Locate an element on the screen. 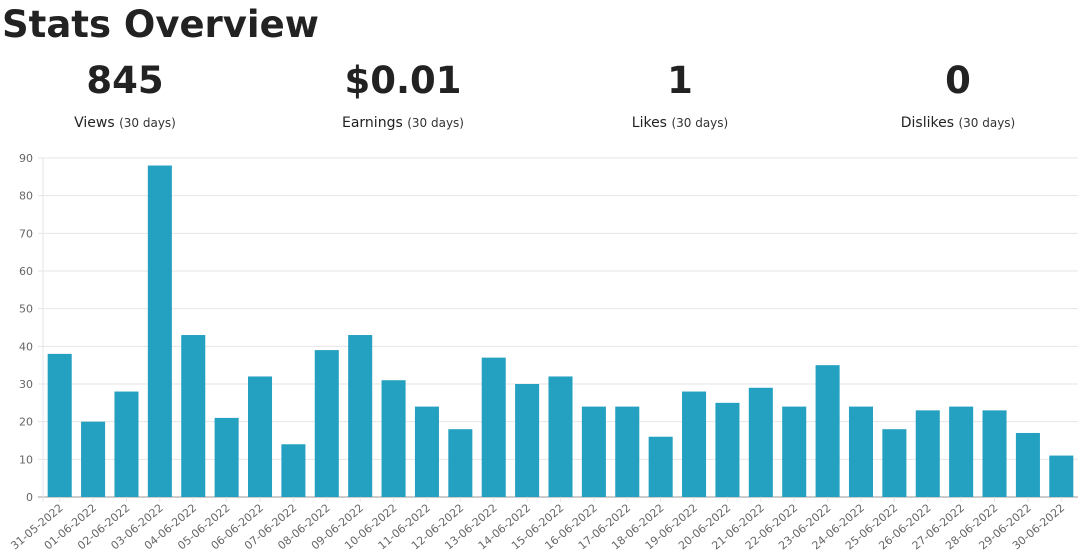  stat-likes-label-row: Likes (30 days) is located at coordinates (680, 123).